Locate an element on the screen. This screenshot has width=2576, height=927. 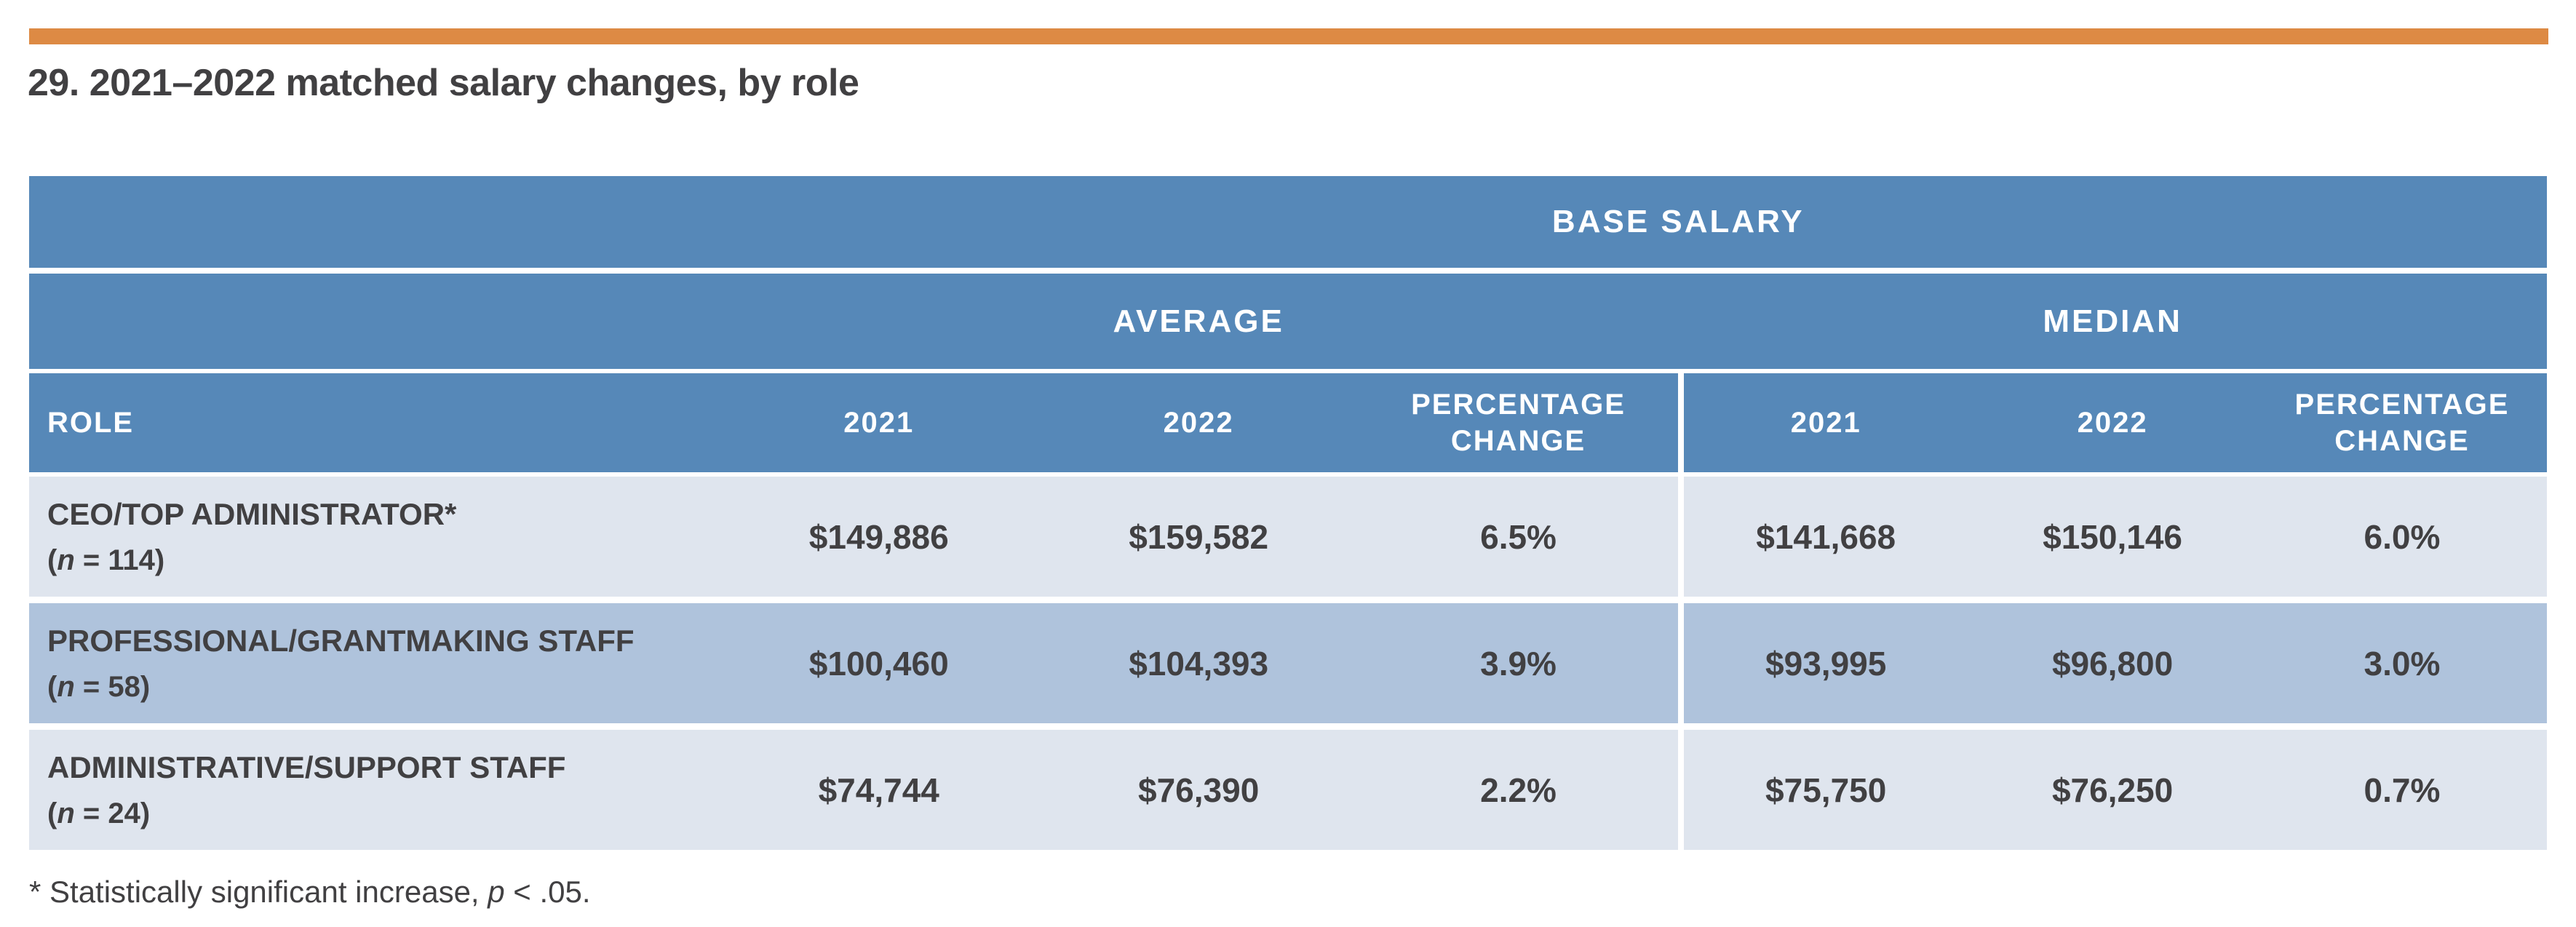
column-header-med-2022: 2022 is located at coordinates (2112, 423).